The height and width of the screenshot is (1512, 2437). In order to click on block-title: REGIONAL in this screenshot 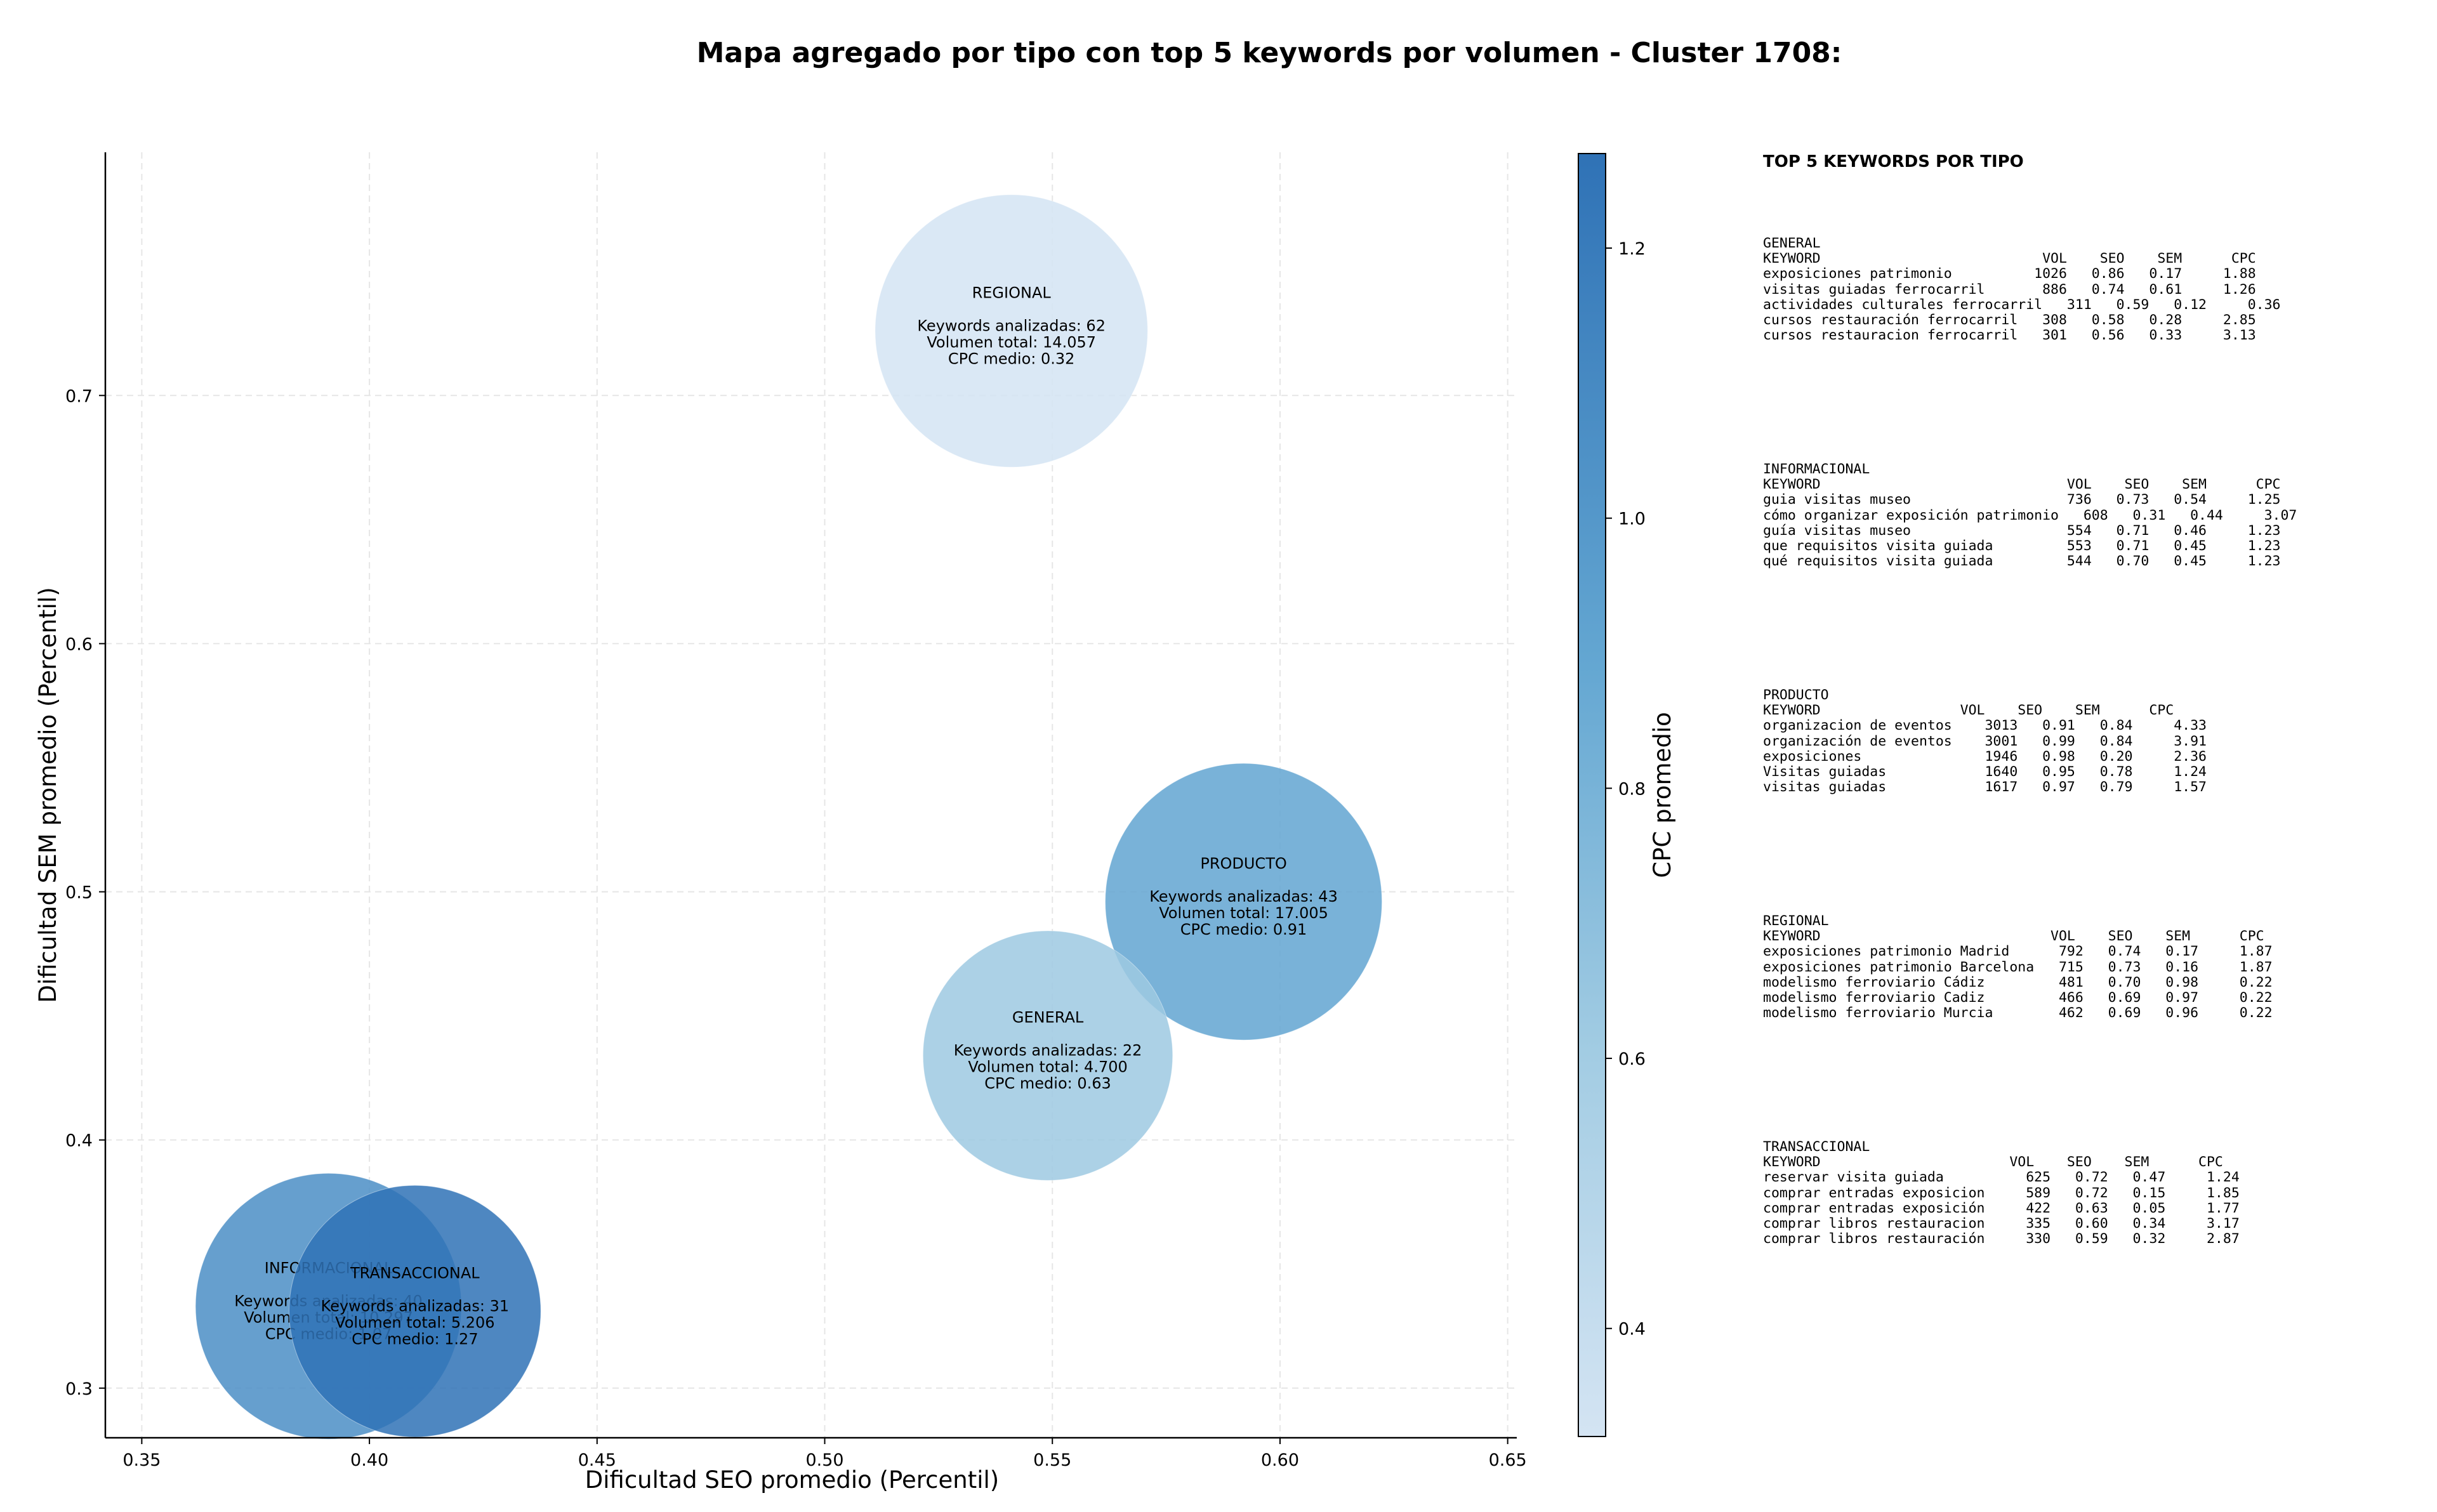, I will do `click(1796, 921)`.